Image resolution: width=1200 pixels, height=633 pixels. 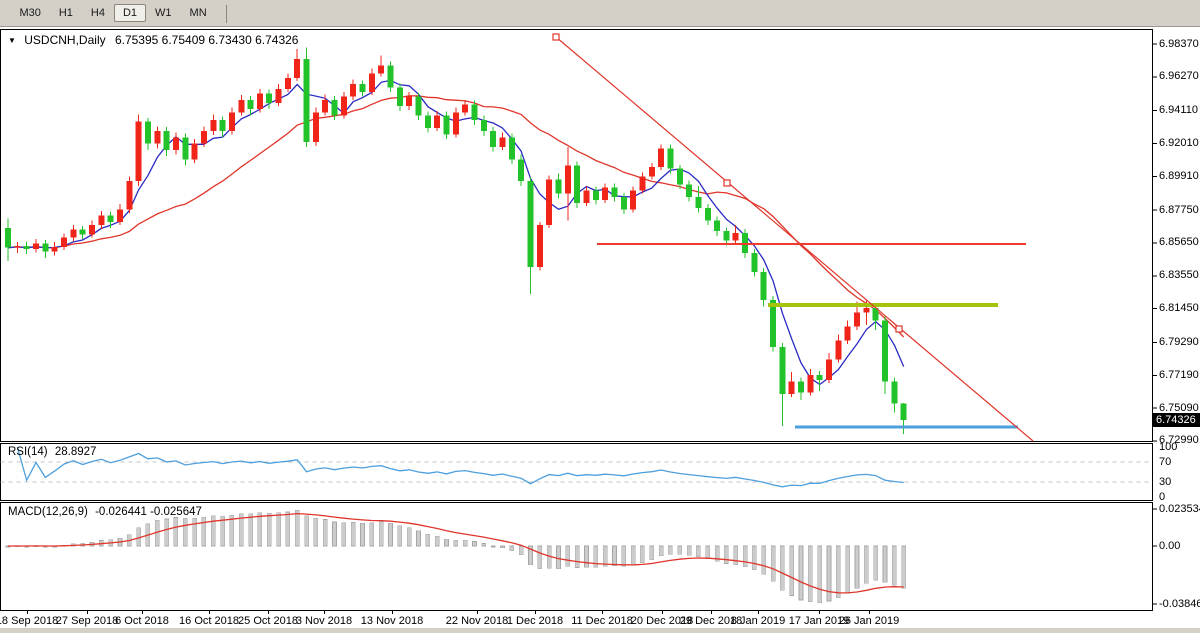 What do you see at coordinates (65, 40) in the screenshot?
I see `symbol-period-label: USDCNH,Daily` at bounding box center [65, 40].